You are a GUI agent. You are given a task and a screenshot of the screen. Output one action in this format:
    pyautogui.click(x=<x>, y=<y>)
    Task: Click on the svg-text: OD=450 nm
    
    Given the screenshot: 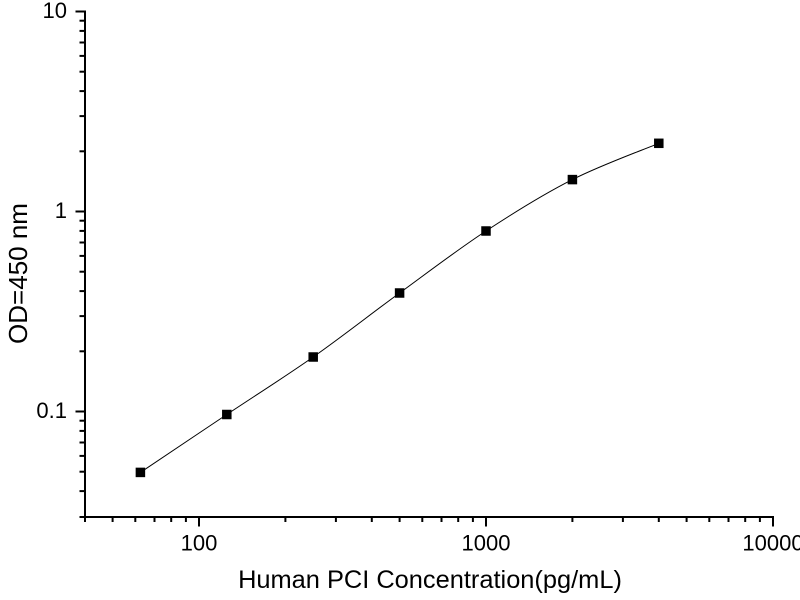 What is the action you would take?
    pyautogui.click(x=18, y=273)
    